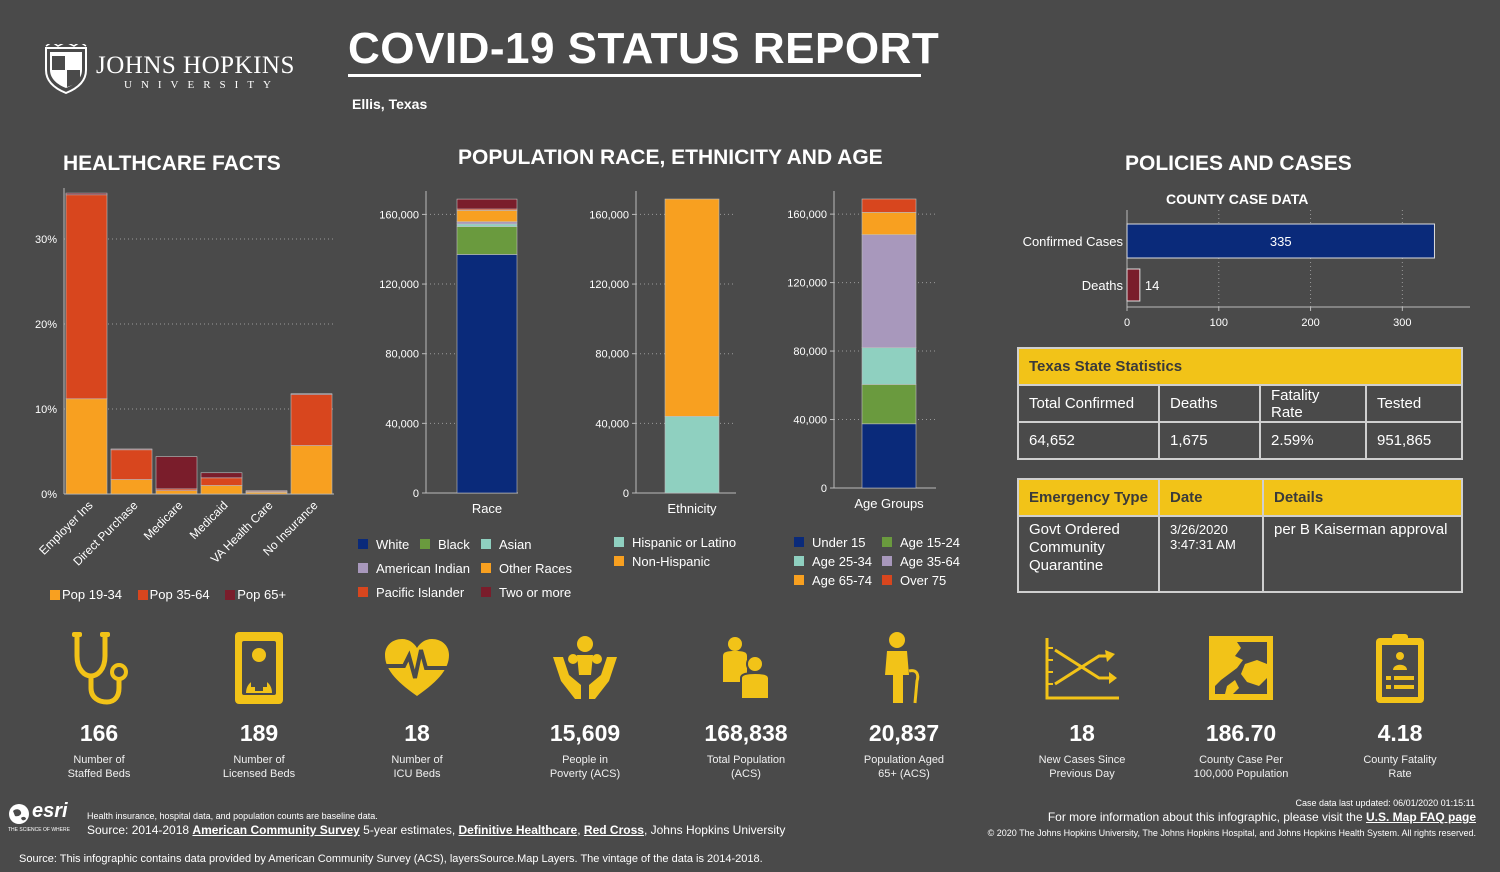  What do you see at coordinates (99, 733) in the screenshot?
I see `kpi-value: 166` at bounding box center [99, 733].